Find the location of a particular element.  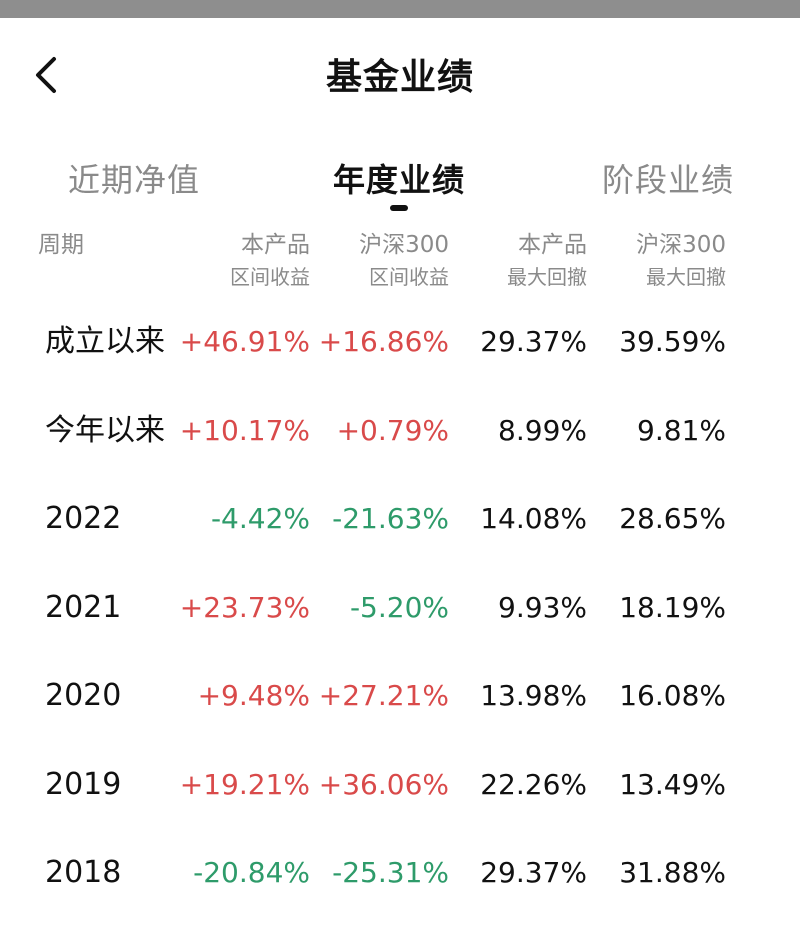

period-cell: 2020 is located at coordinates (83, 695).